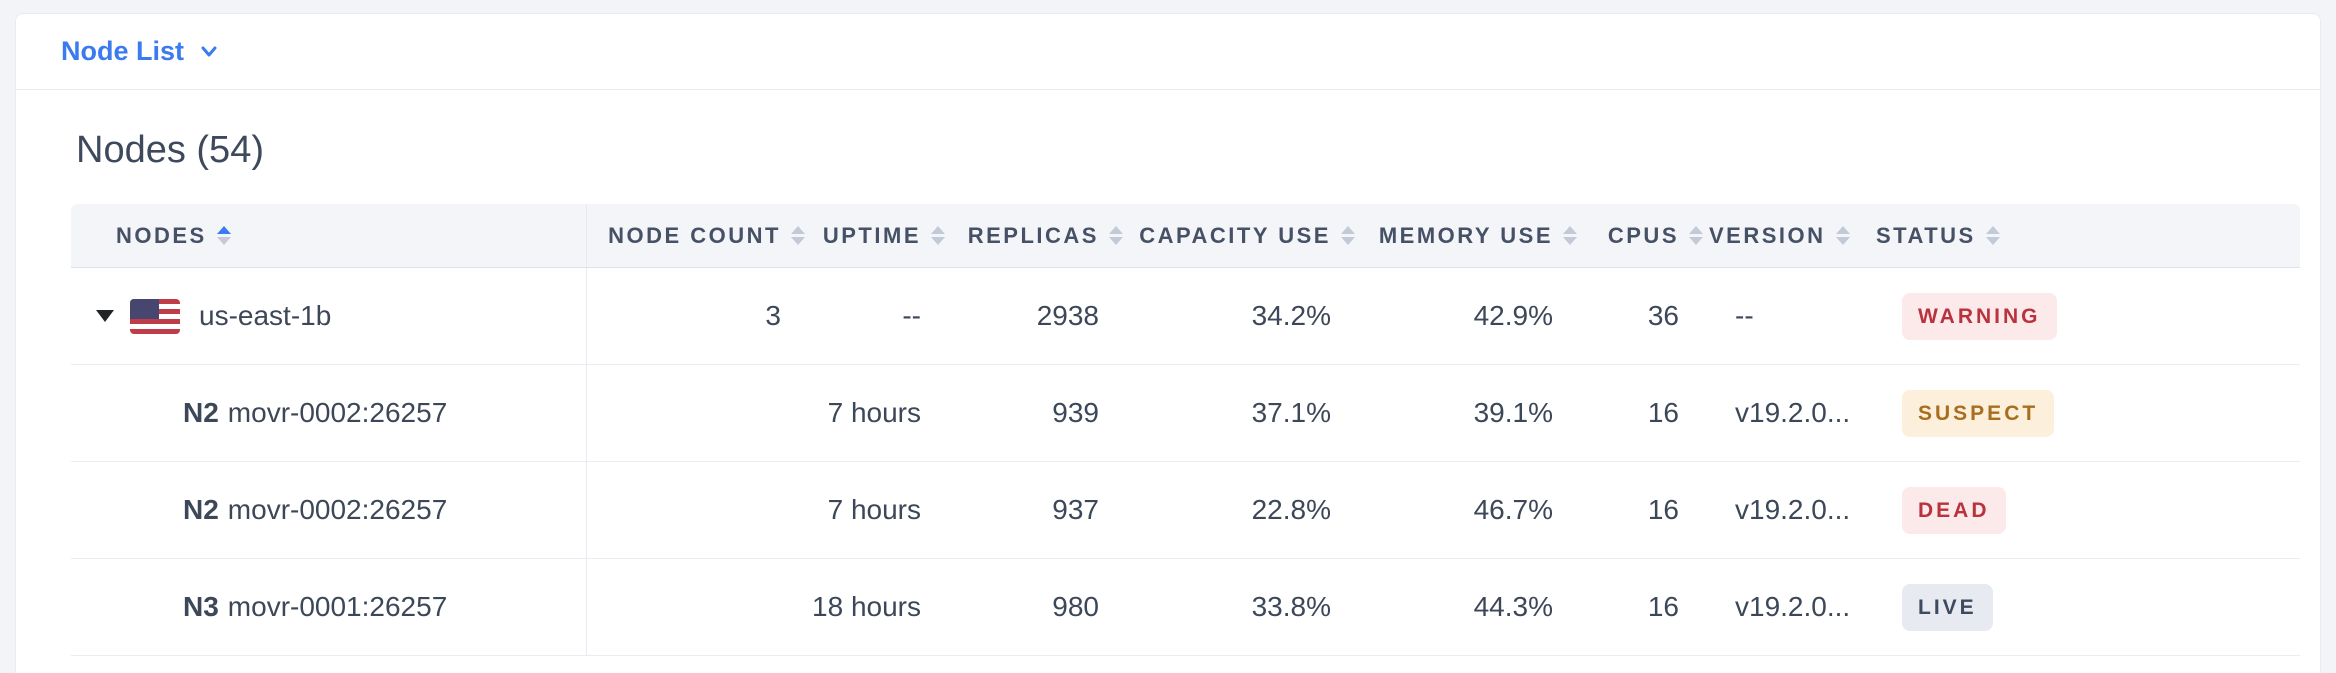 Image resolution: width=2336 pixels, height=673 pixels. What do you see at coordinates (123, 51) in the screenshot?
I see `node-list-dropdown-label: Node List` at bounding box center [123, 51].